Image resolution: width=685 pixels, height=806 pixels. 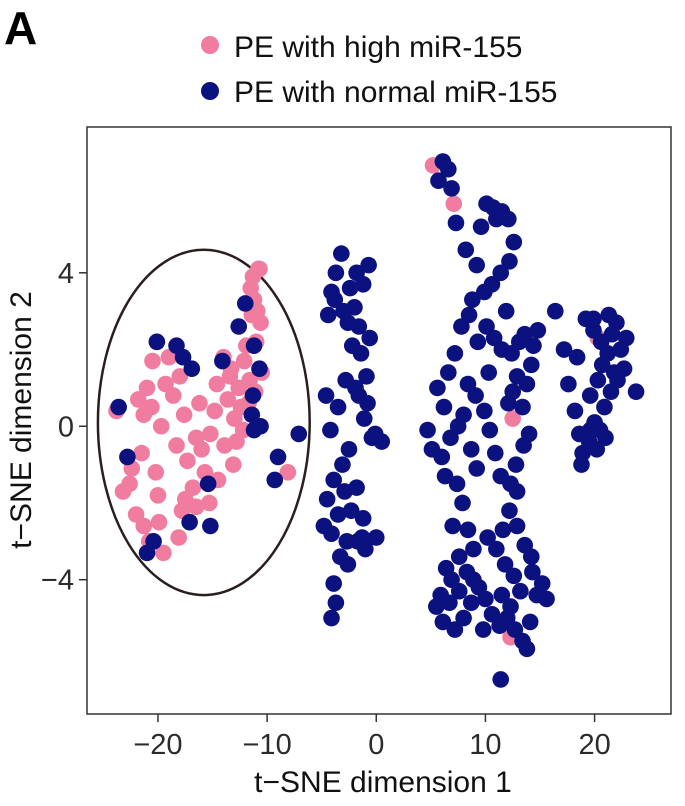 I want to click on y-tick-label: −4, so click(x=57, y=581).